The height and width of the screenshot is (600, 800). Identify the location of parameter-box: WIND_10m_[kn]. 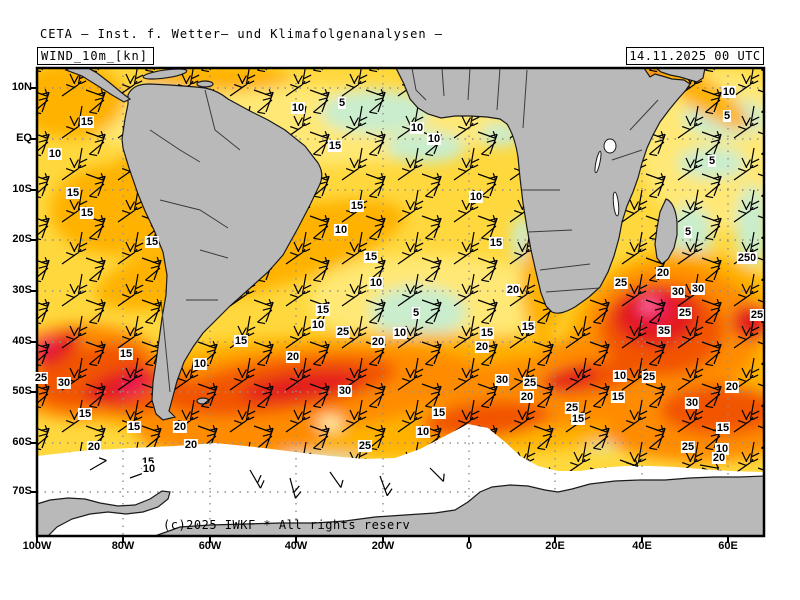
(95, 56).